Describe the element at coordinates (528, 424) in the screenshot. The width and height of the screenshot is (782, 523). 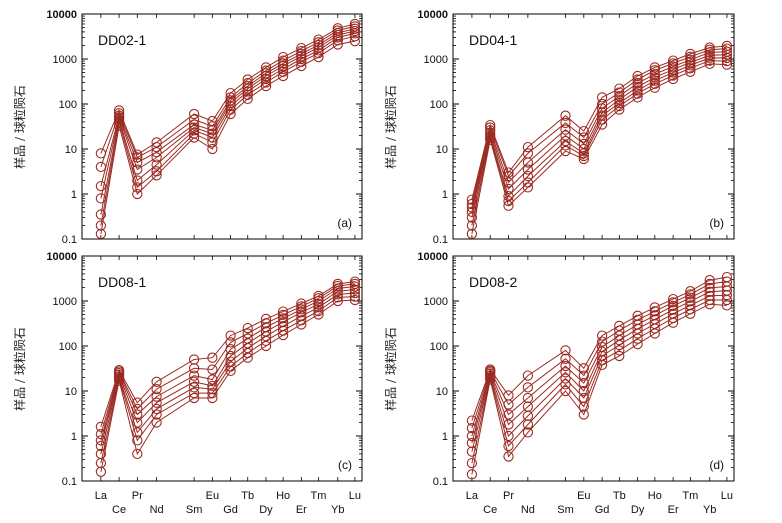
I see `data-point-s2-nd` at that location.